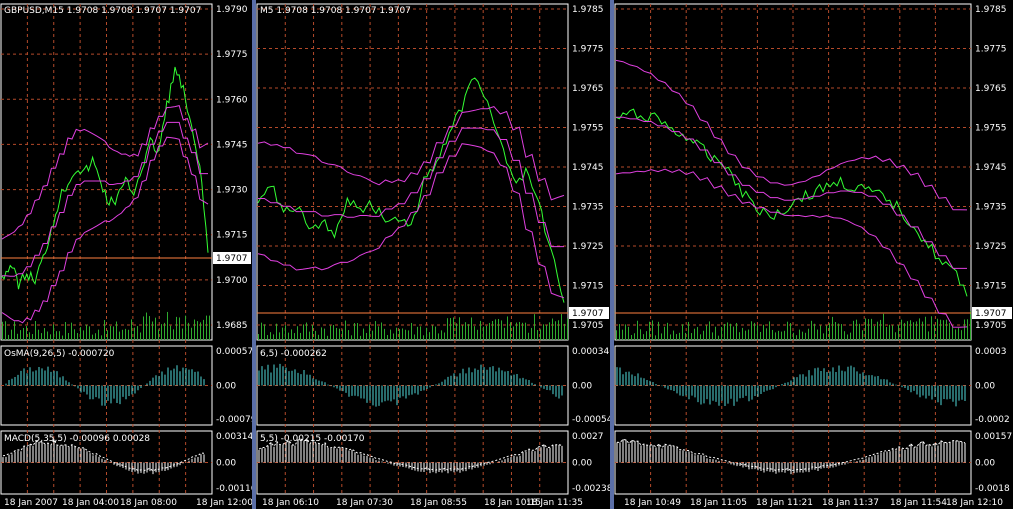 The height and width of the screenshot is (509, 1013). I want to click on macd-axis-label: 0.0027, so click(588, 437).